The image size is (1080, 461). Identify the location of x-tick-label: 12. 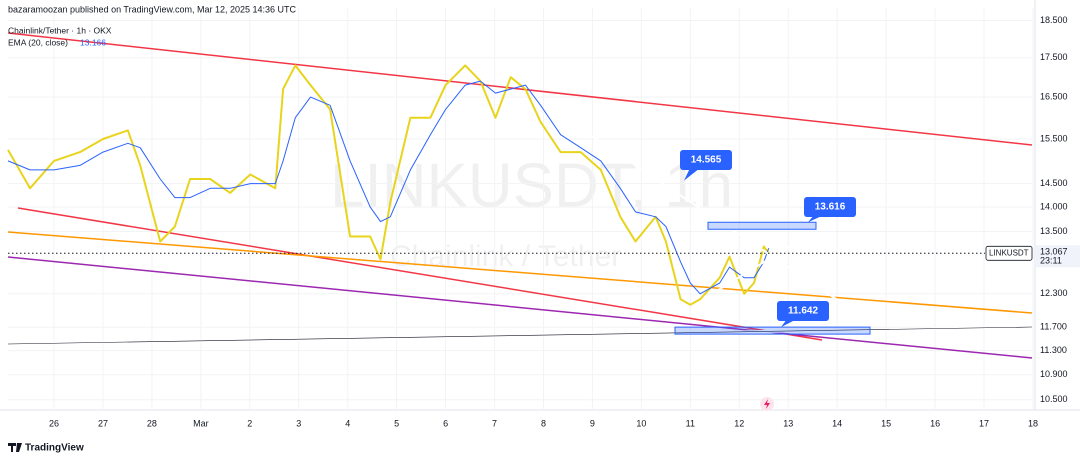
(739, 423).